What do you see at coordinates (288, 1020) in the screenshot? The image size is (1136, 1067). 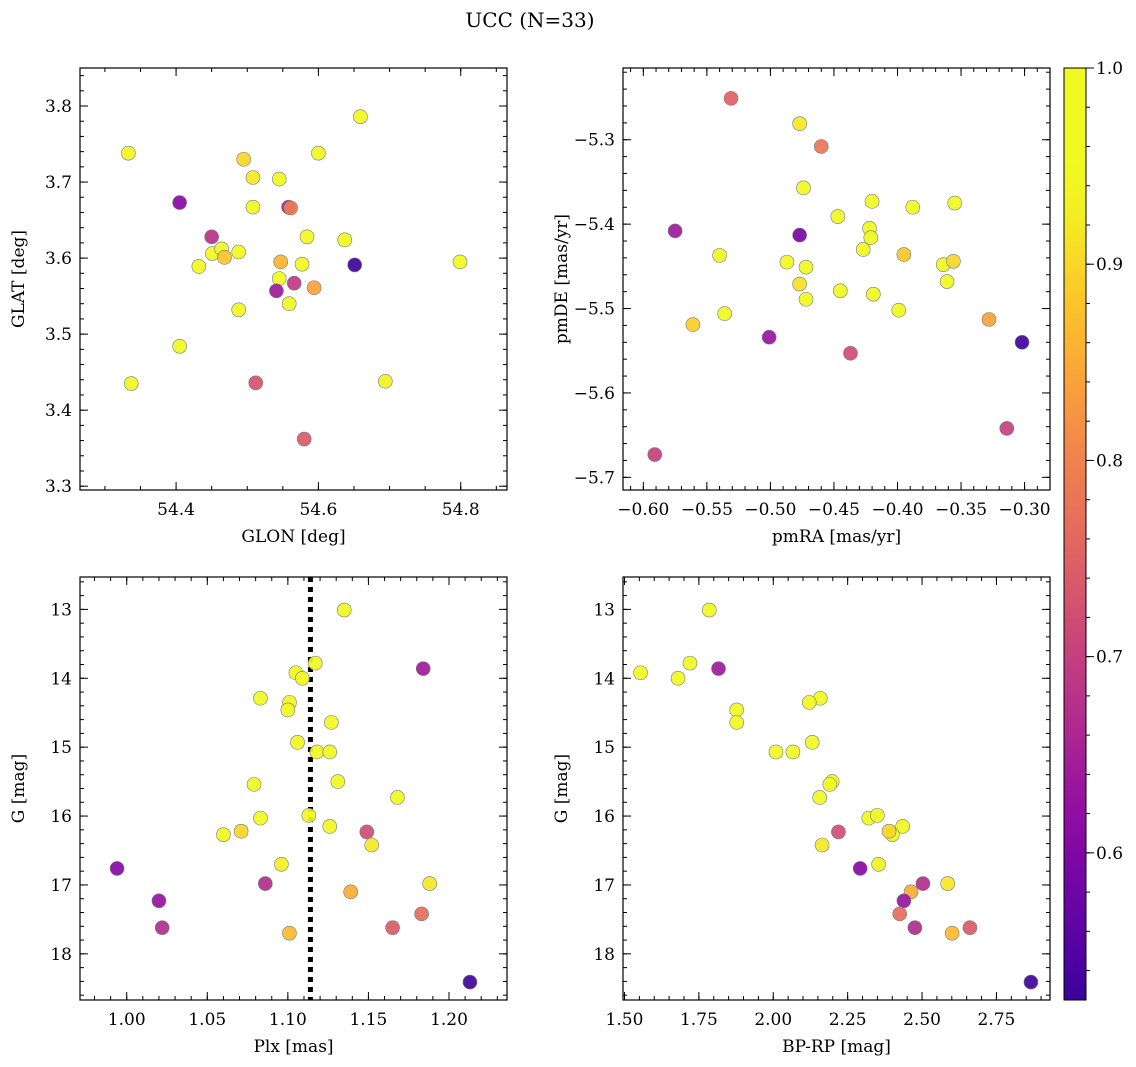 I see `x-tick-label: 1.10` at bounding box center [288, 1020].